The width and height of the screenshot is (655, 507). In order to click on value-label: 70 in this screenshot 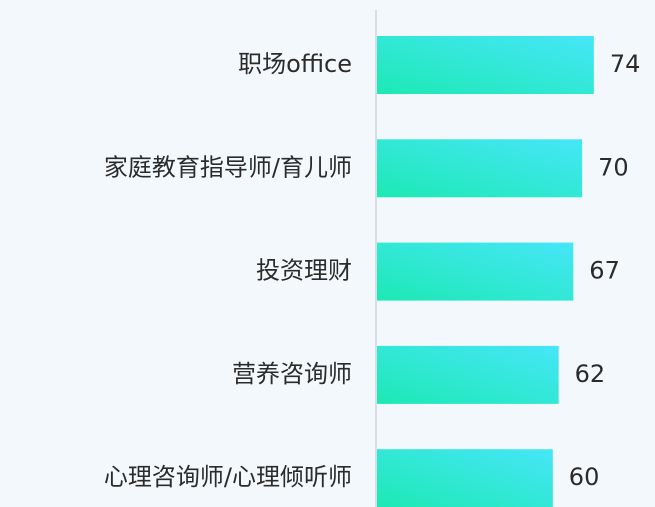, I will do `click(613, 167)`.